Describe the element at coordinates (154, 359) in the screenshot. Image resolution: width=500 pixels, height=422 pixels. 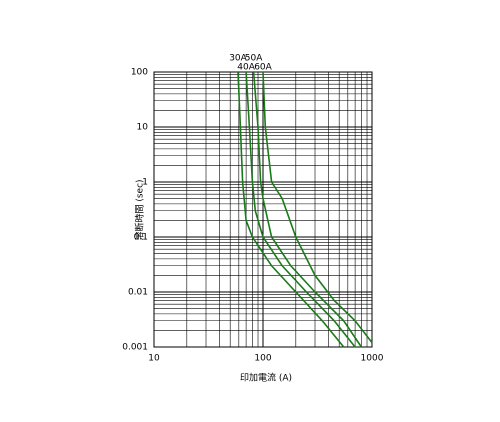
I see `x-tick-label: 10` at that location.